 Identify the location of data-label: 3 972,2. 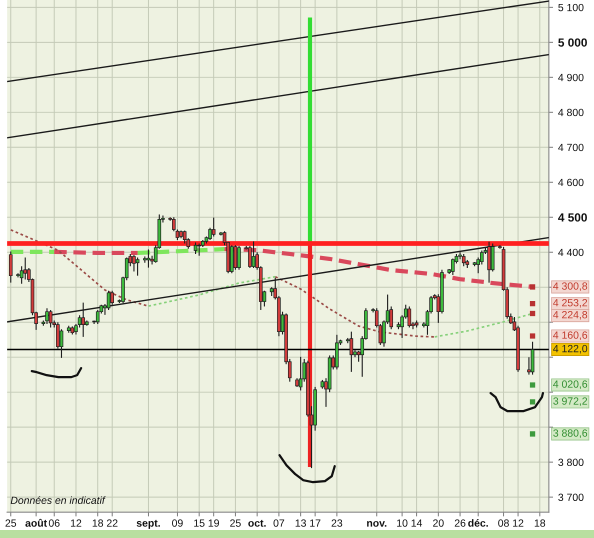
(570, 401).